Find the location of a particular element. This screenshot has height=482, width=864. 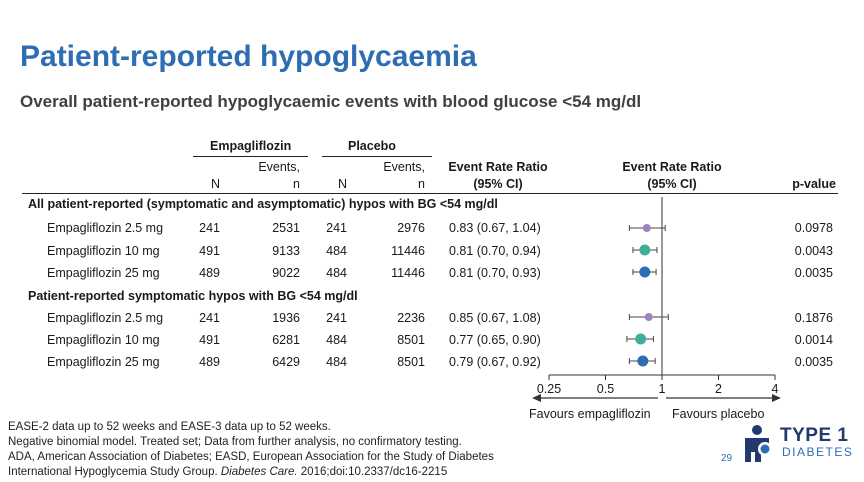

x-tick-label: 2 is located at coordinates (718, 389).